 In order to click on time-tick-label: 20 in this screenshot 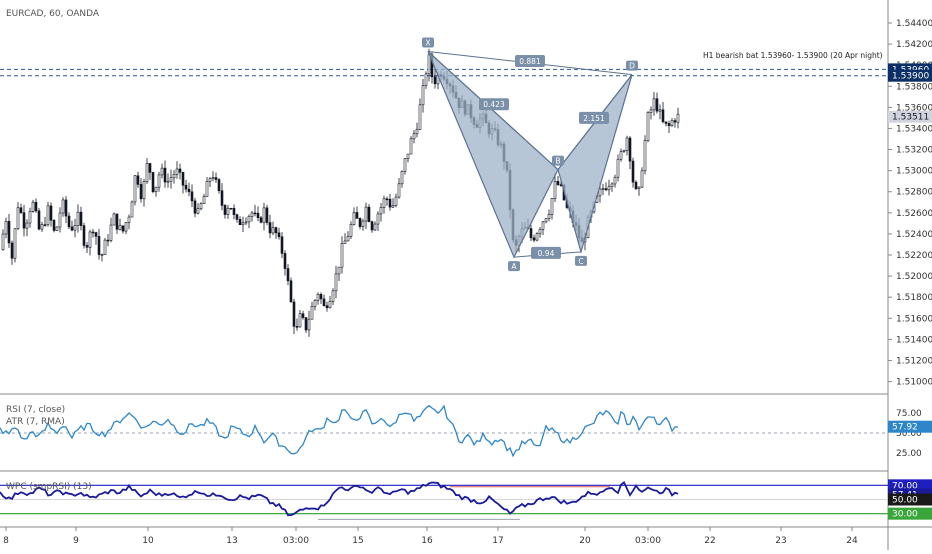, I will do `click(585, 541)`.